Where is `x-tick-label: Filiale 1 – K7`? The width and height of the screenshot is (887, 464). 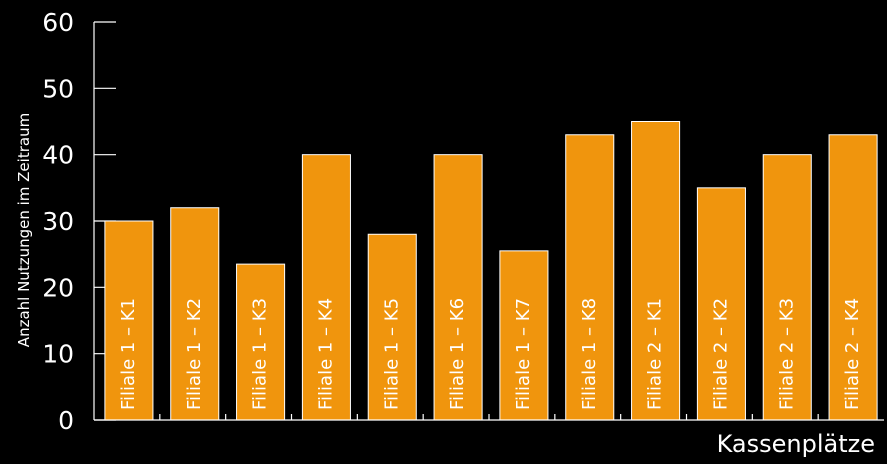
x-tick-label: Filiale 1 – K7 is located at coordinates (523, 354).